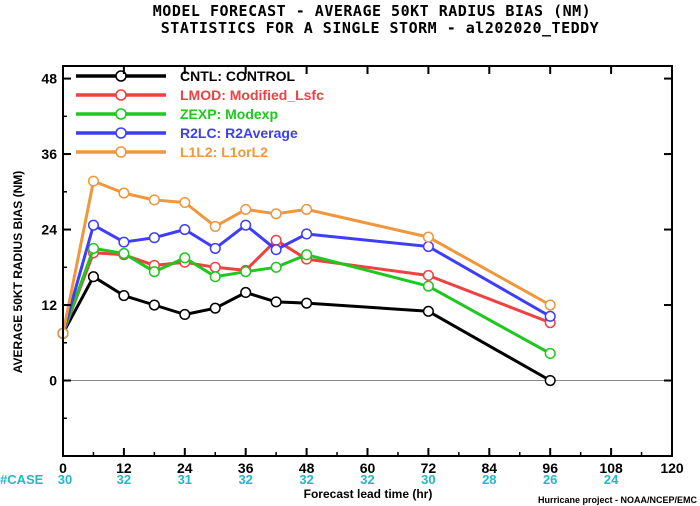 This screenshot has height=506, width=700. I want to click on x-tick-label: 60, so click(368, 468).